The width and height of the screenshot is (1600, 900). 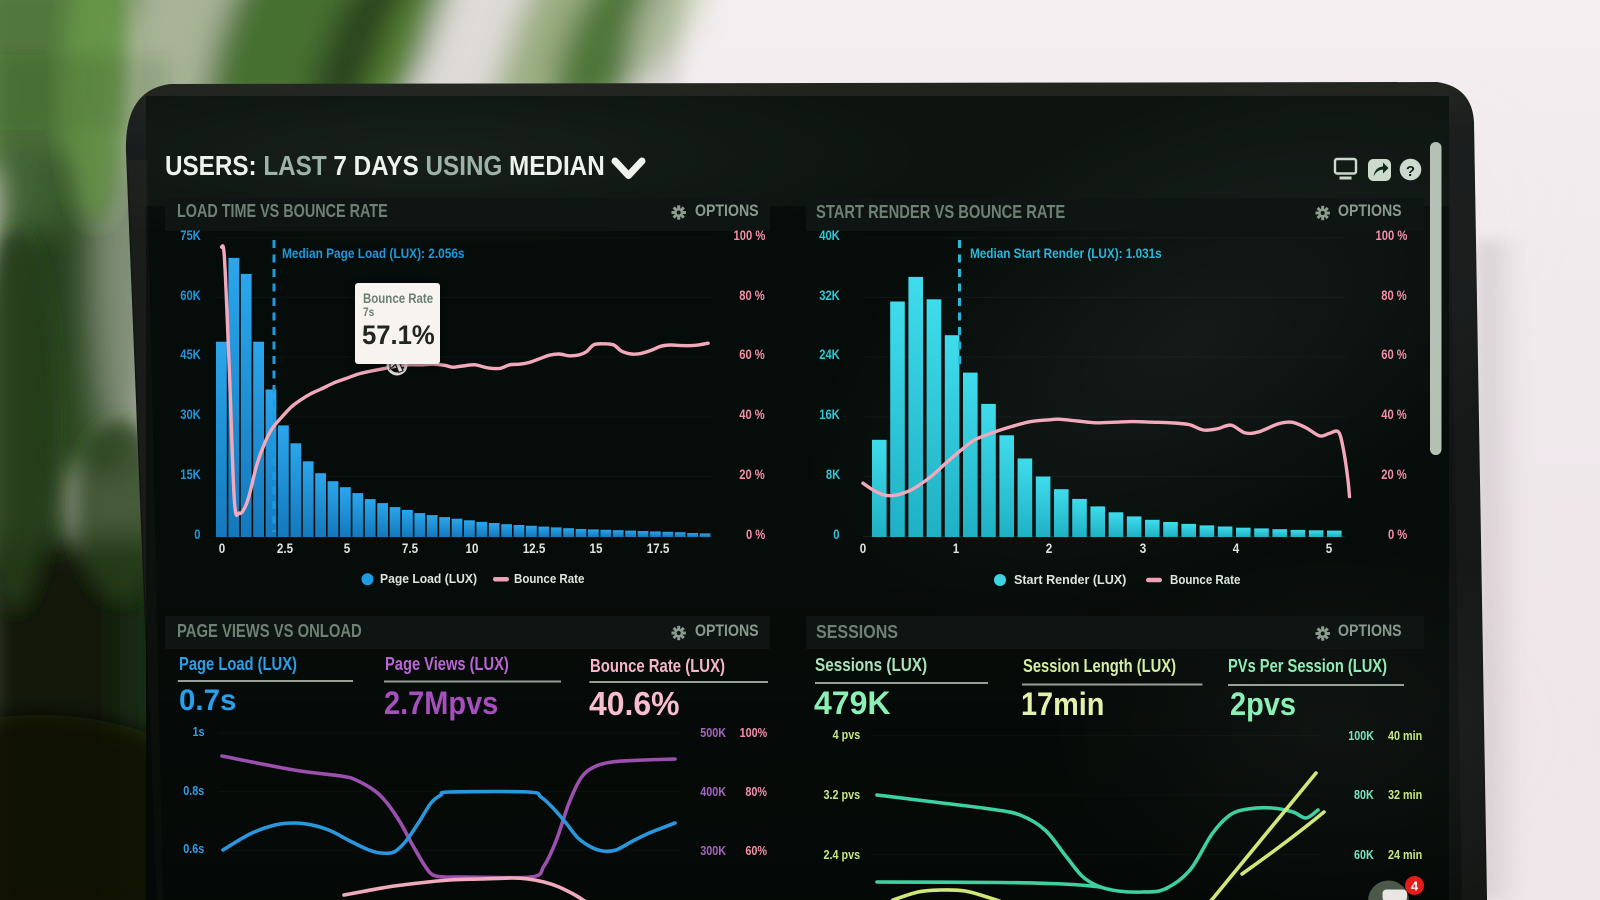 I want to click on svg-text: 4, so click(x=1415, y=886).